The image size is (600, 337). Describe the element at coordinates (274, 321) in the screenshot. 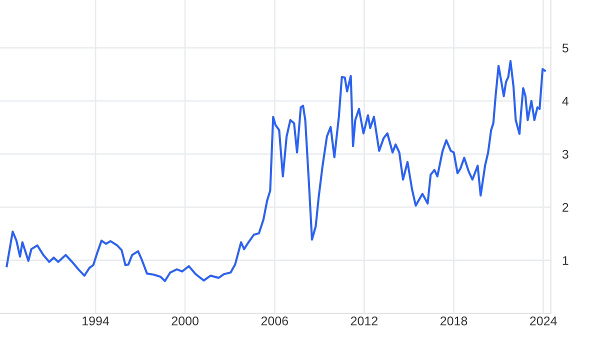

I see `x-tick-label: 2006` at that location.